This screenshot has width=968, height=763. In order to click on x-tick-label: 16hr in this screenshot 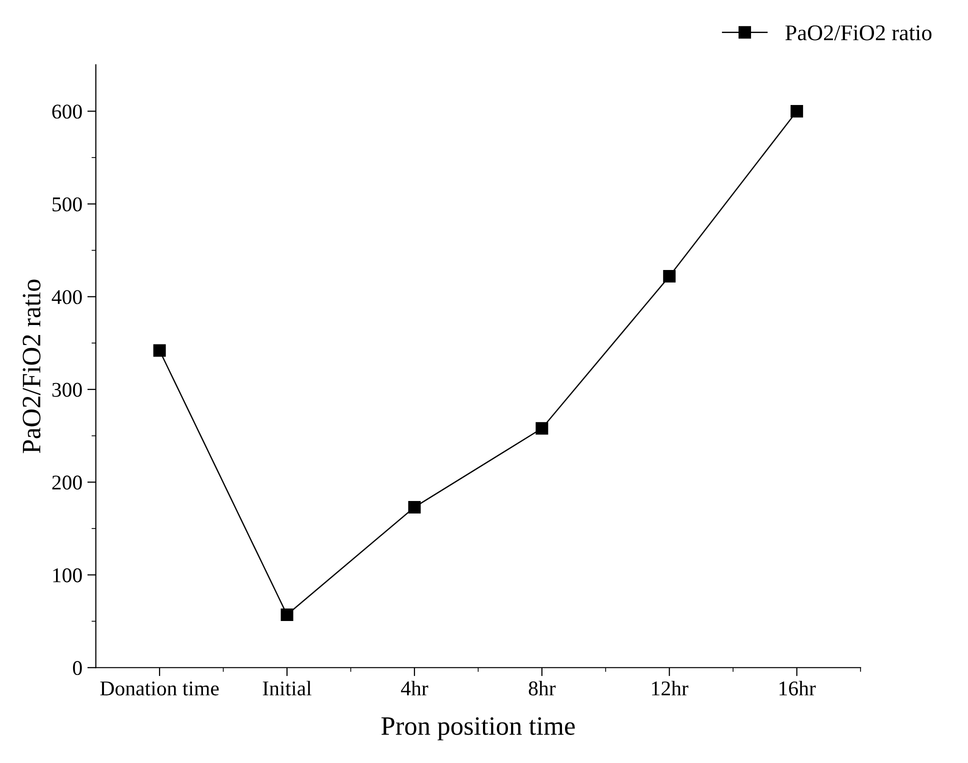, I will do `click(798, 688)`.